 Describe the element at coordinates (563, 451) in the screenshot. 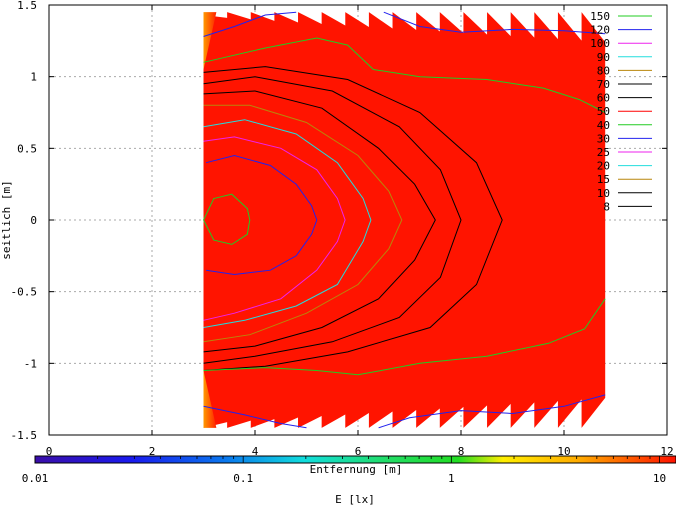

I see `x-tick-label: 10` at that location.